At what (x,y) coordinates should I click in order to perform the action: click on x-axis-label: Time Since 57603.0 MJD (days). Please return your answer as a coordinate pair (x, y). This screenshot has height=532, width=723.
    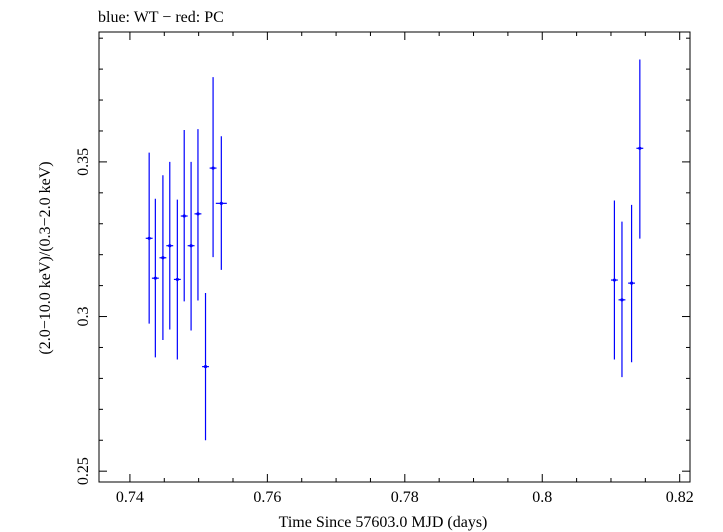
    Looking at the image, I should click on (383, 522).